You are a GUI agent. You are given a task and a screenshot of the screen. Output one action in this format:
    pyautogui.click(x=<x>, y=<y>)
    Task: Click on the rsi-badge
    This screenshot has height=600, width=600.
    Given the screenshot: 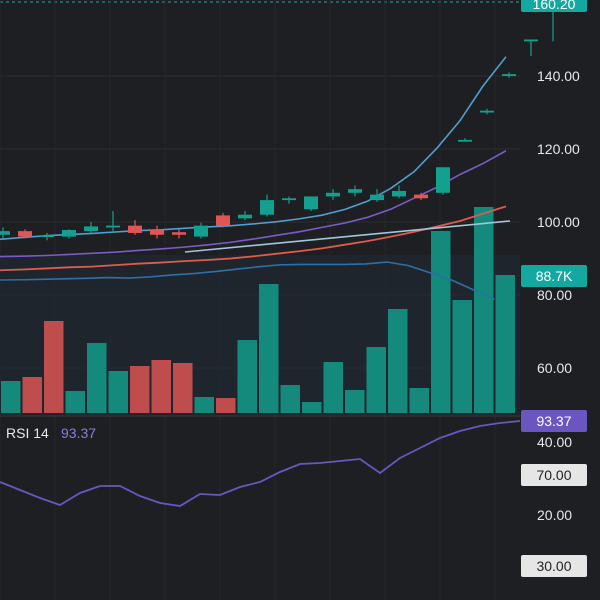 What is the action you would take?
    pyautogui.click(x=554, y=421)
    